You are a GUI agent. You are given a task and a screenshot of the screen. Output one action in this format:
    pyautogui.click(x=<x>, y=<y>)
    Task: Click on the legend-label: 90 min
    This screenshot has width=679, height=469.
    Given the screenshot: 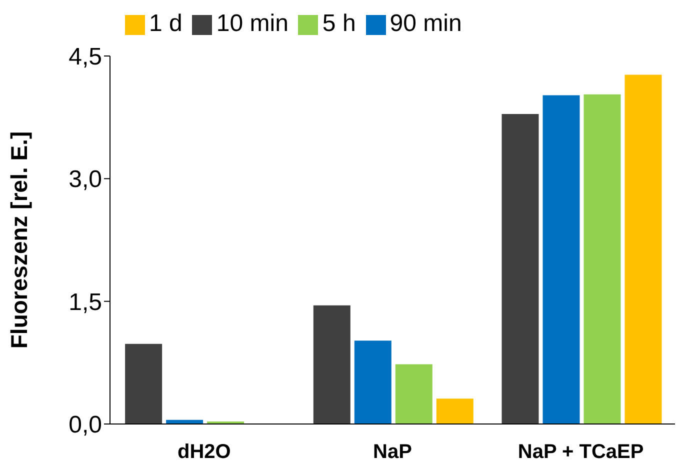 What is the action you would take?
    pyautogui.click(x=426, y=23)
    